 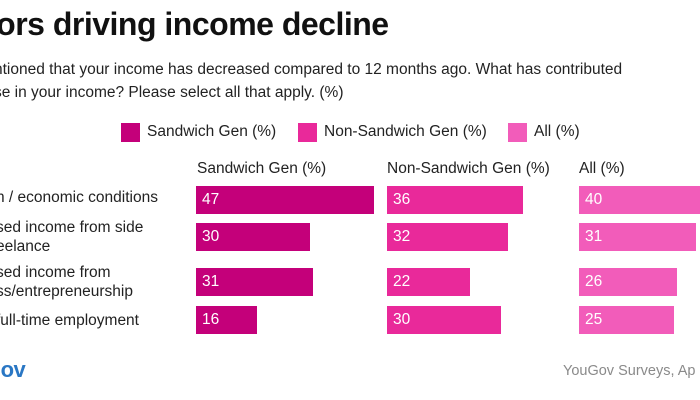 What do you see at coordinates (637, 237) in the screenshot?
I see `bar-all-1: 31` at bounding box center [637, 237].